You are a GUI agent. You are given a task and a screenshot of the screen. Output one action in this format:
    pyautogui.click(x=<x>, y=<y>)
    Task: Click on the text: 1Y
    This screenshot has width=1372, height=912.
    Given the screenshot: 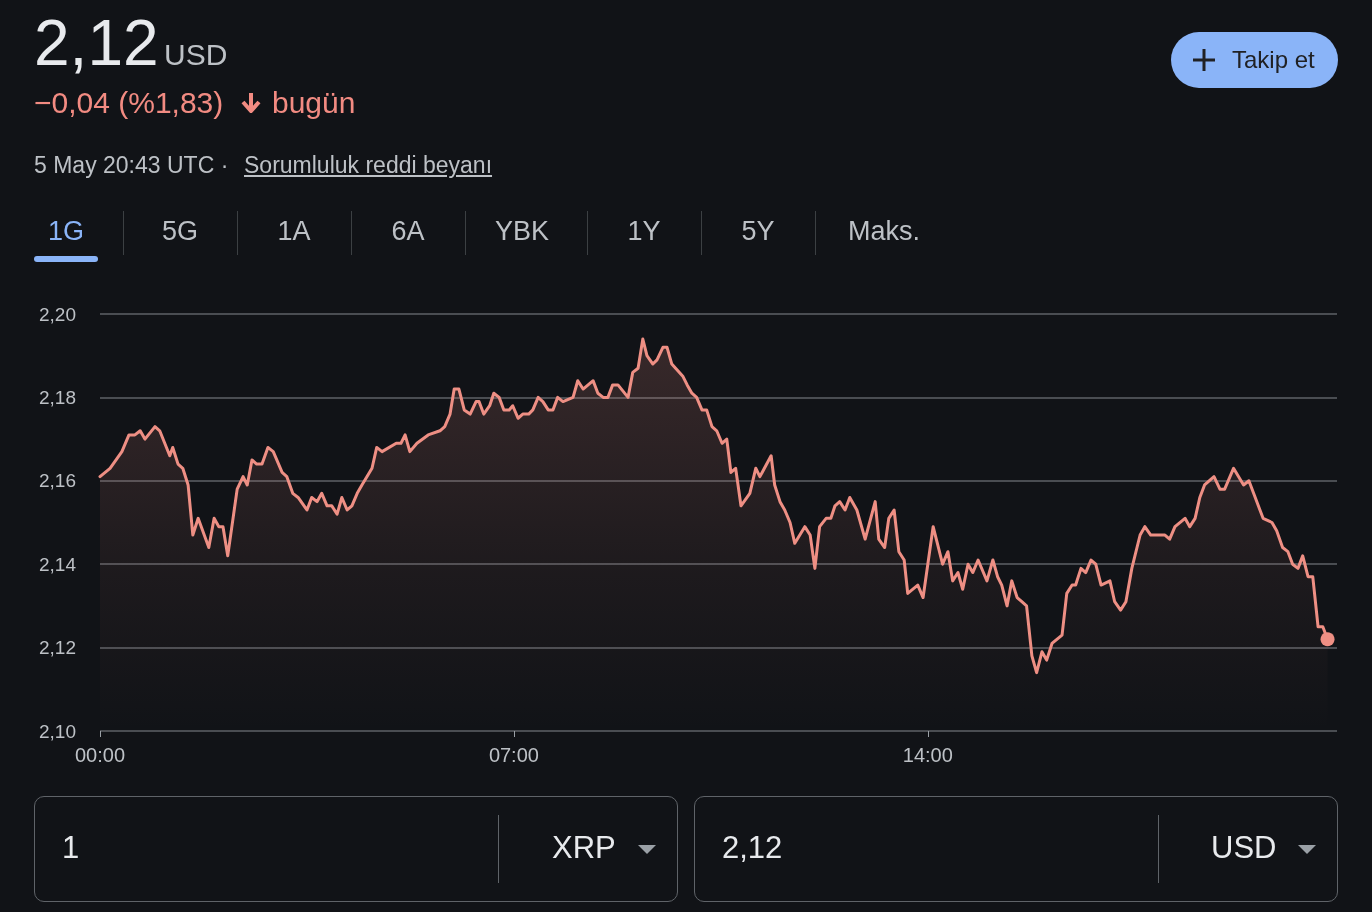 What is the action you would take?
    pyautogui.click(x=644, y=231)
    